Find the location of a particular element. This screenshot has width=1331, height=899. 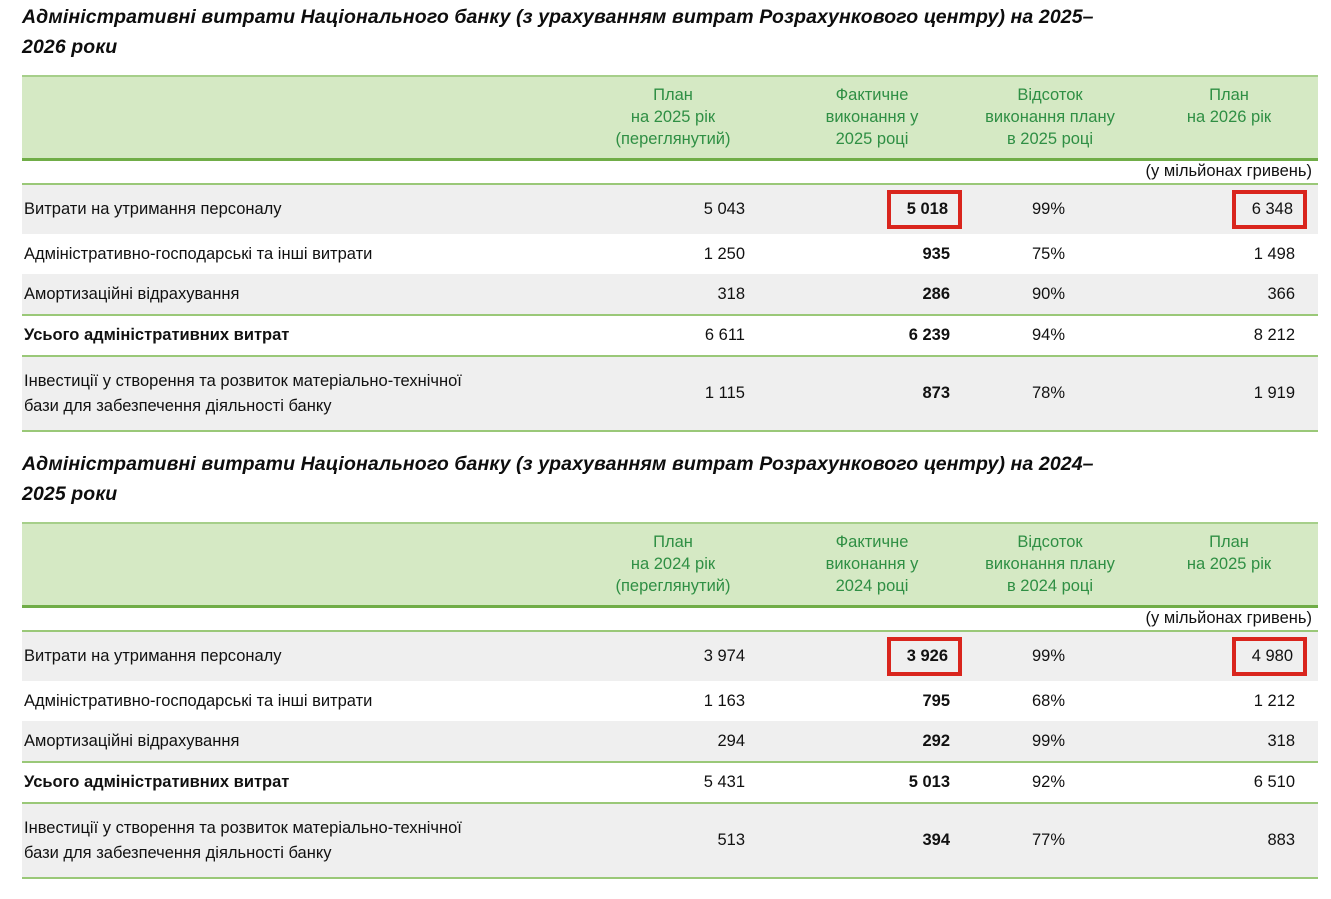

highlight-box-actual: 5 018 is located at coordinates (924, 209).